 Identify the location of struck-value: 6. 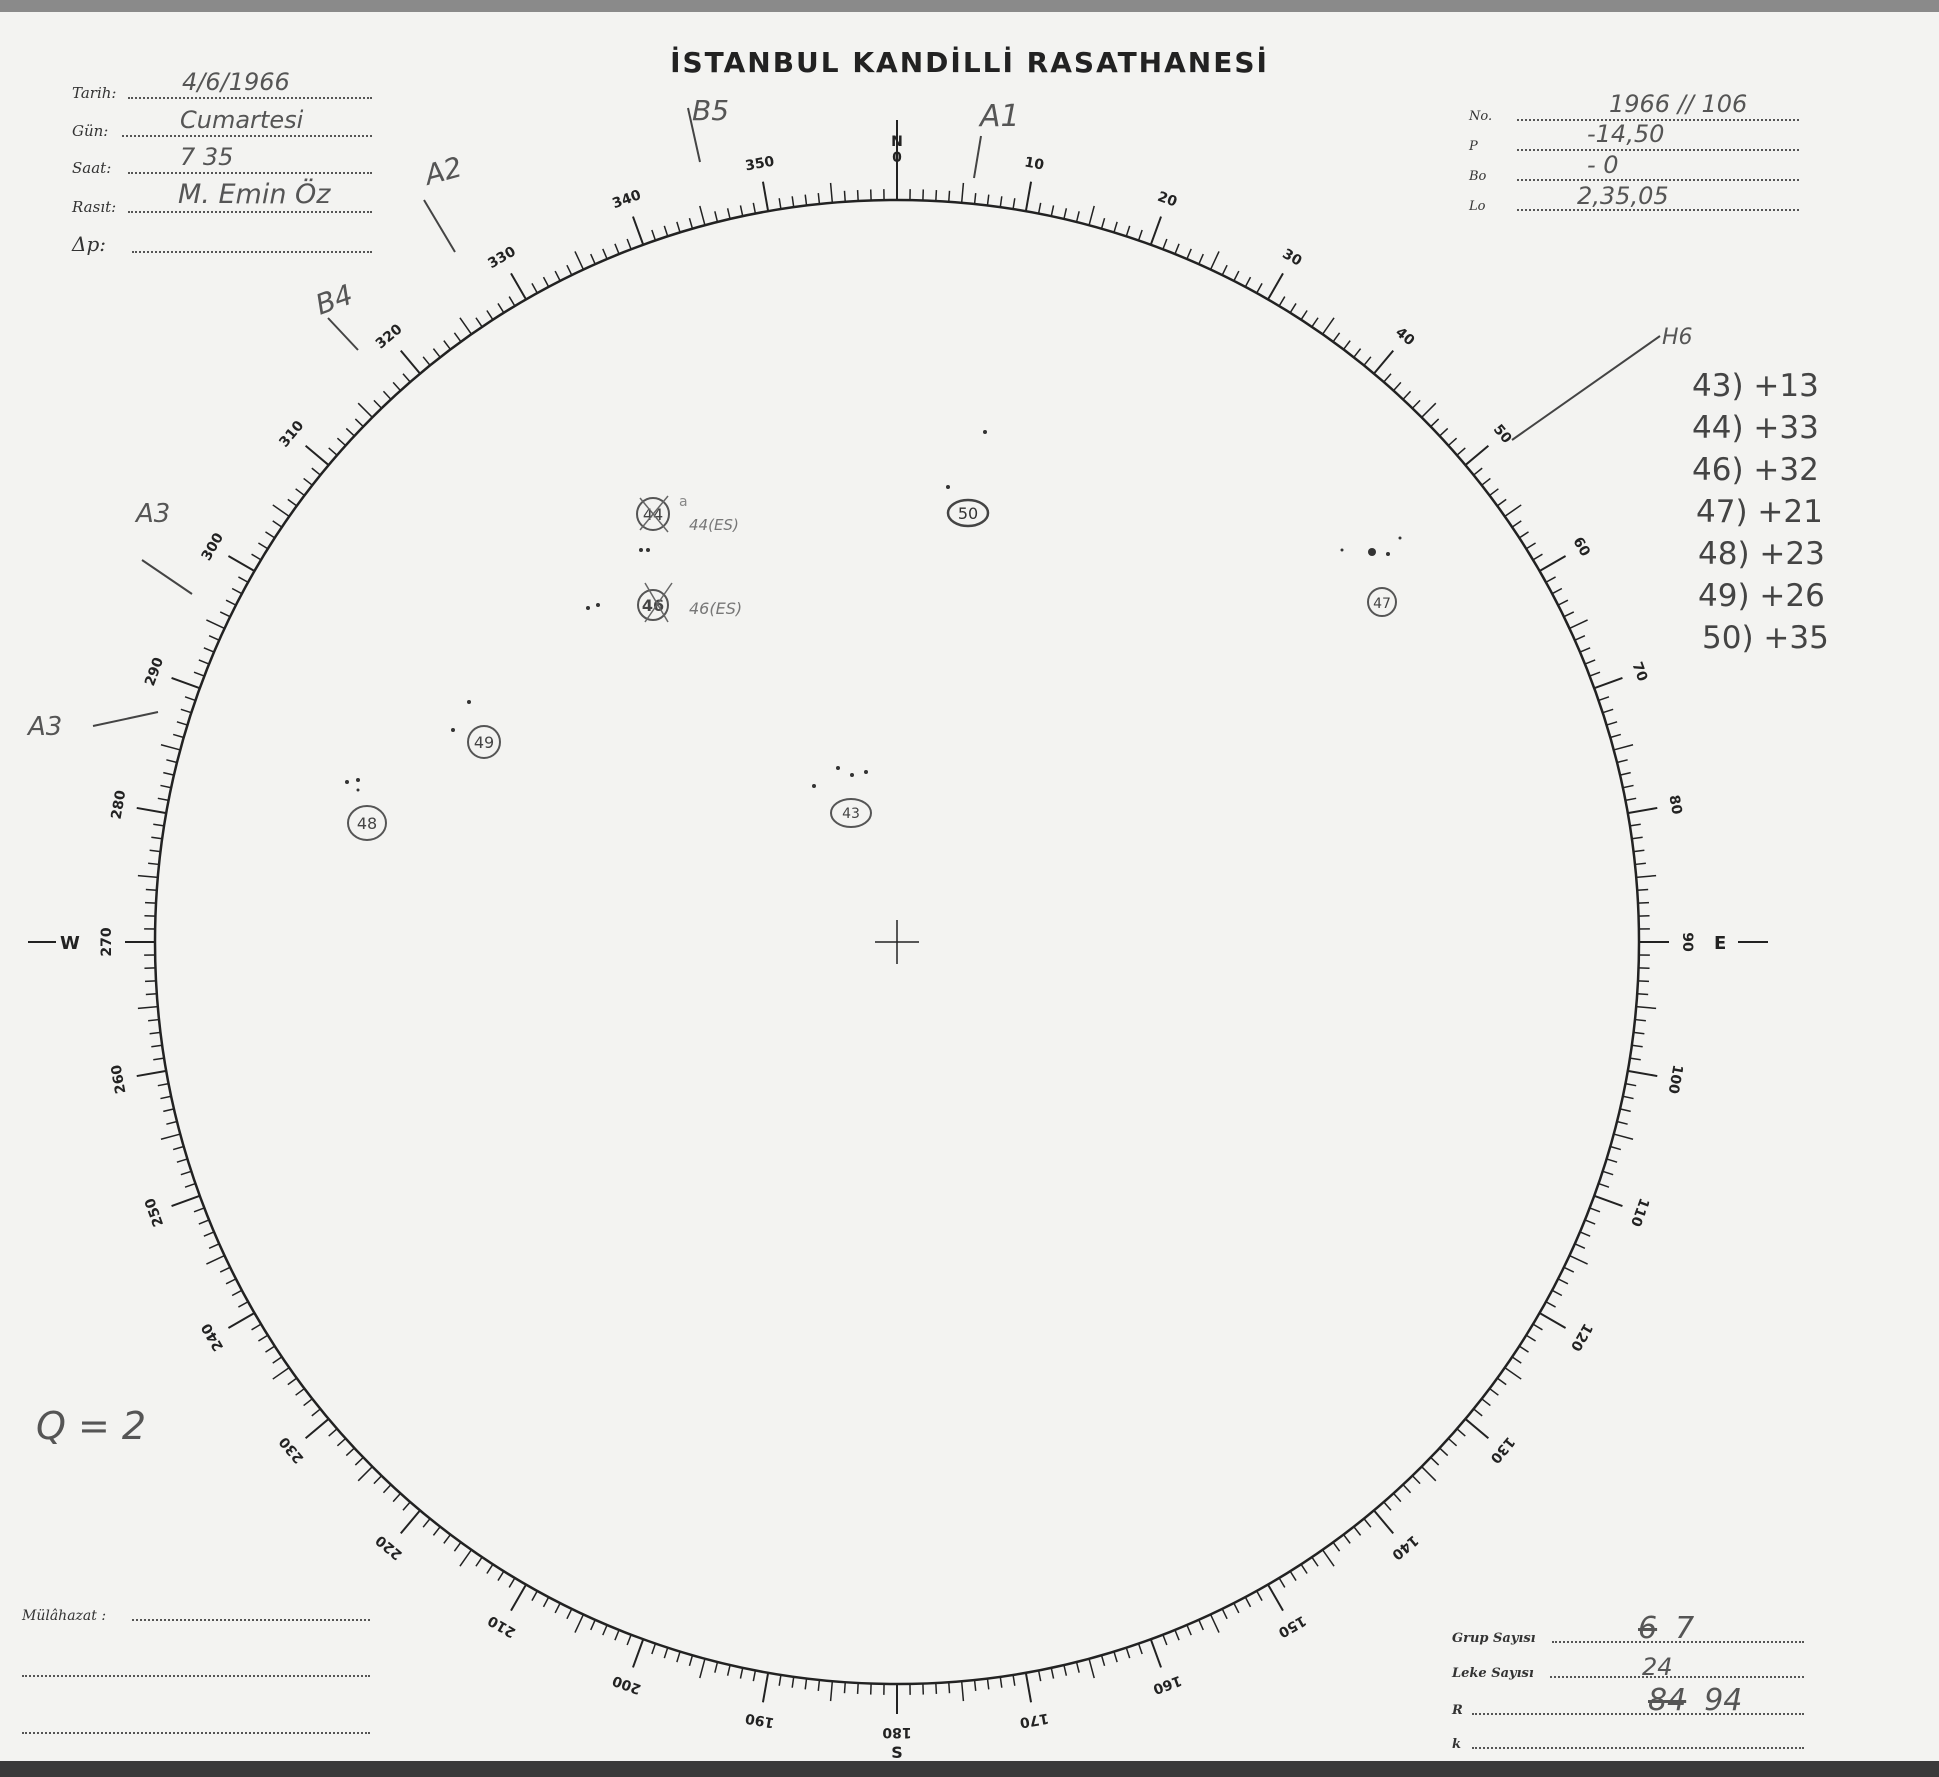
(1648, 1628).